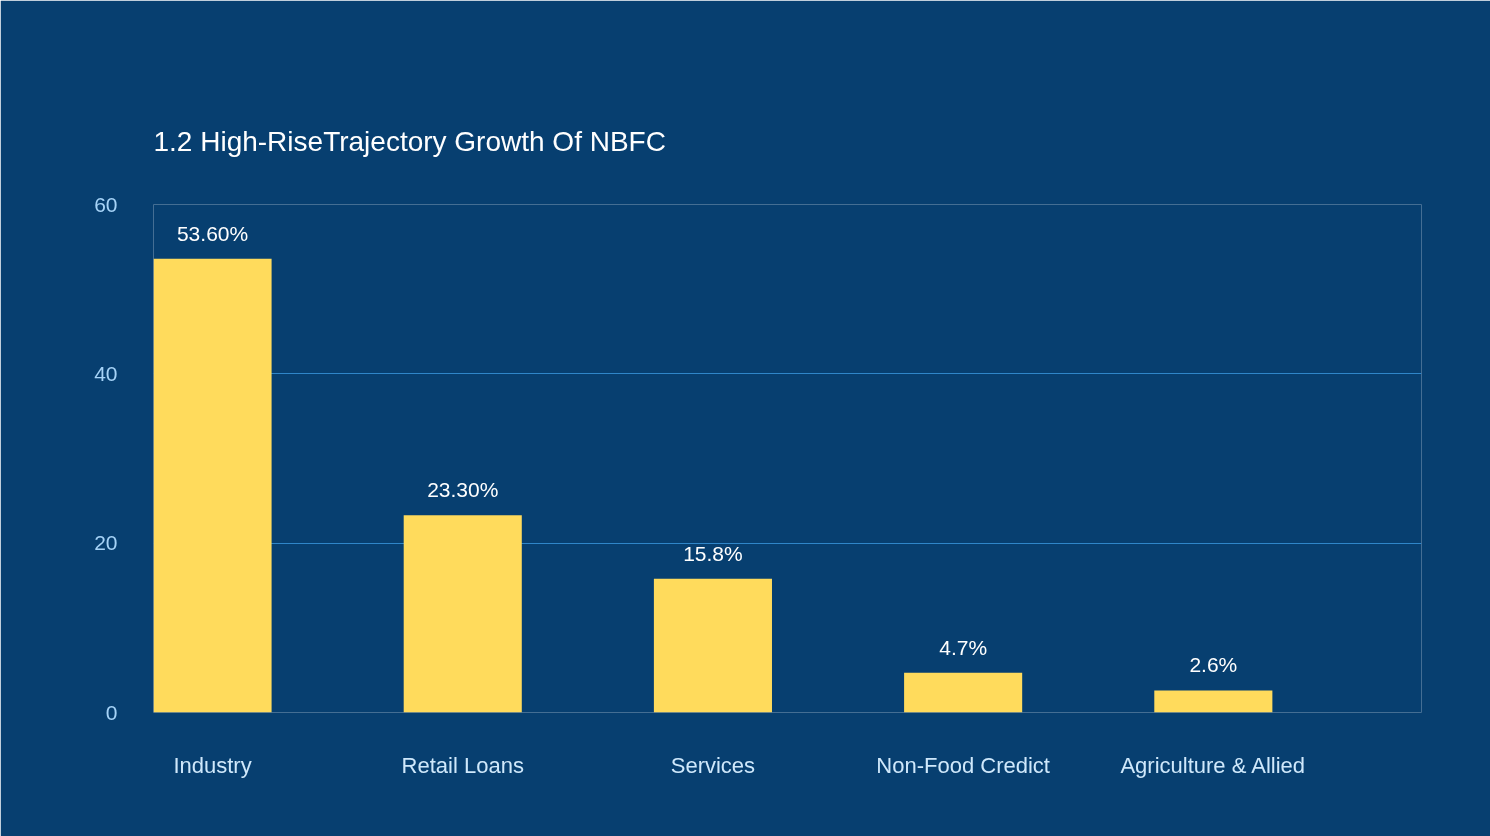 This screenshot has width=1490, height=836. What do you see at coordinates (1213, 765) in the screenshot?
I see `x-tick-label: Agriculture & Allied` at bounding box center [1213, 765].